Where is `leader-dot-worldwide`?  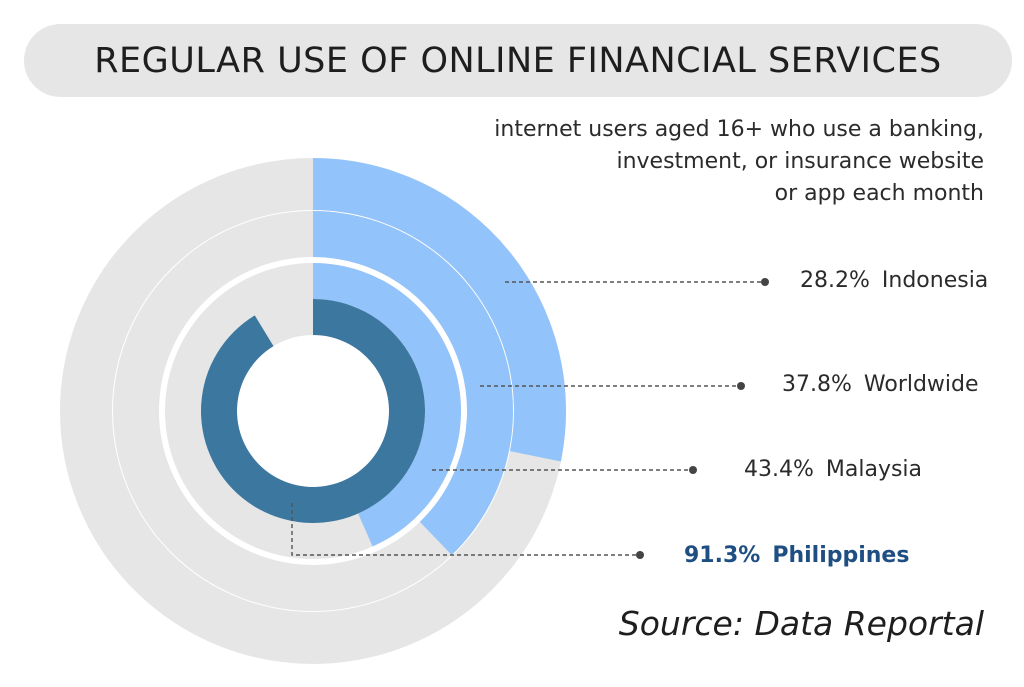
leader-dot-worldwide is located at coordinates (741, 386).